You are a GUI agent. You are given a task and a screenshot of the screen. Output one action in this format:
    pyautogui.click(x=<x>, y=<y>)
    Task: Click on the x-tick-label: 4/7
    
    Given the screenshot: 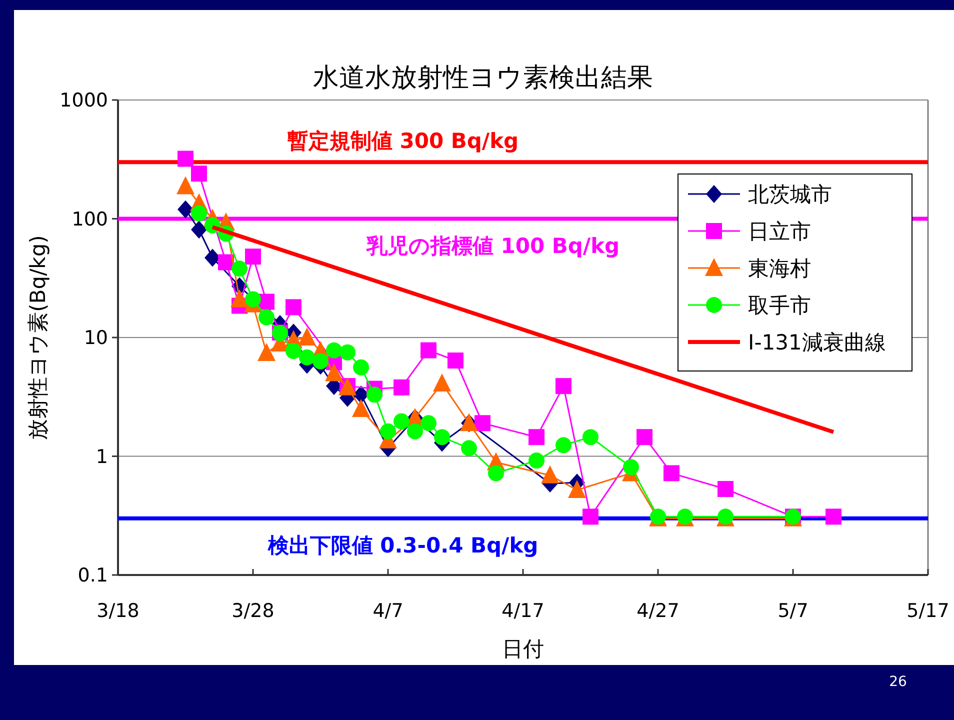 What is the action you would take?
    pyautogui.click(x=388, y=611)
    